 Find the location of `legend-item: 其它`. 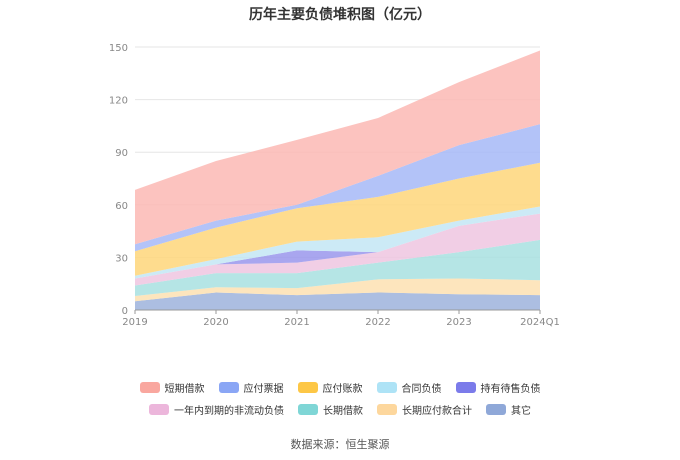

legend-item: 其它 is located at coordinates (508, 409).